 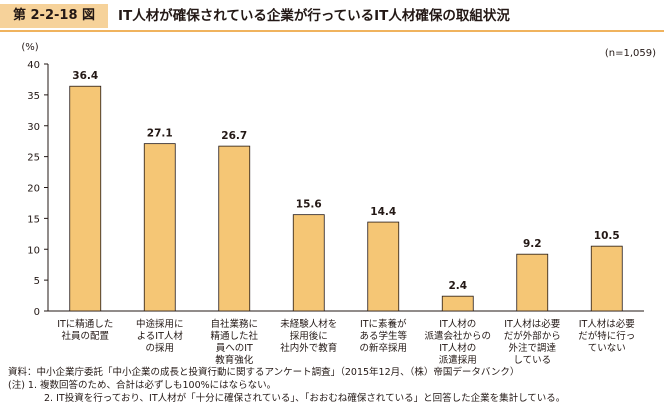 What do you see at coordinates (37, 312) in the screenshot?
I see `y-tick-label: 0` at bounding box center [37, 312].